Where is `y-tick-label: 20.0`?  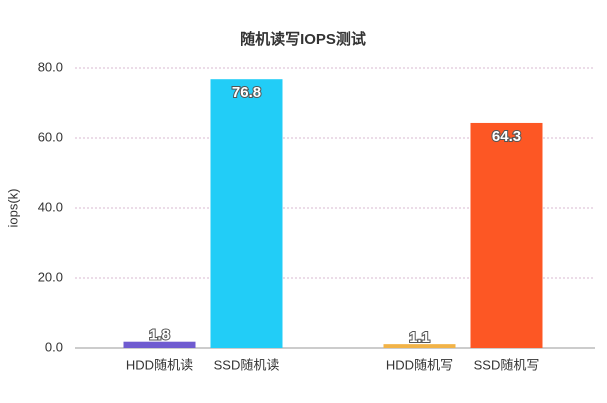
y-tick-label: 20.0 is located at coordinates (50, 276).